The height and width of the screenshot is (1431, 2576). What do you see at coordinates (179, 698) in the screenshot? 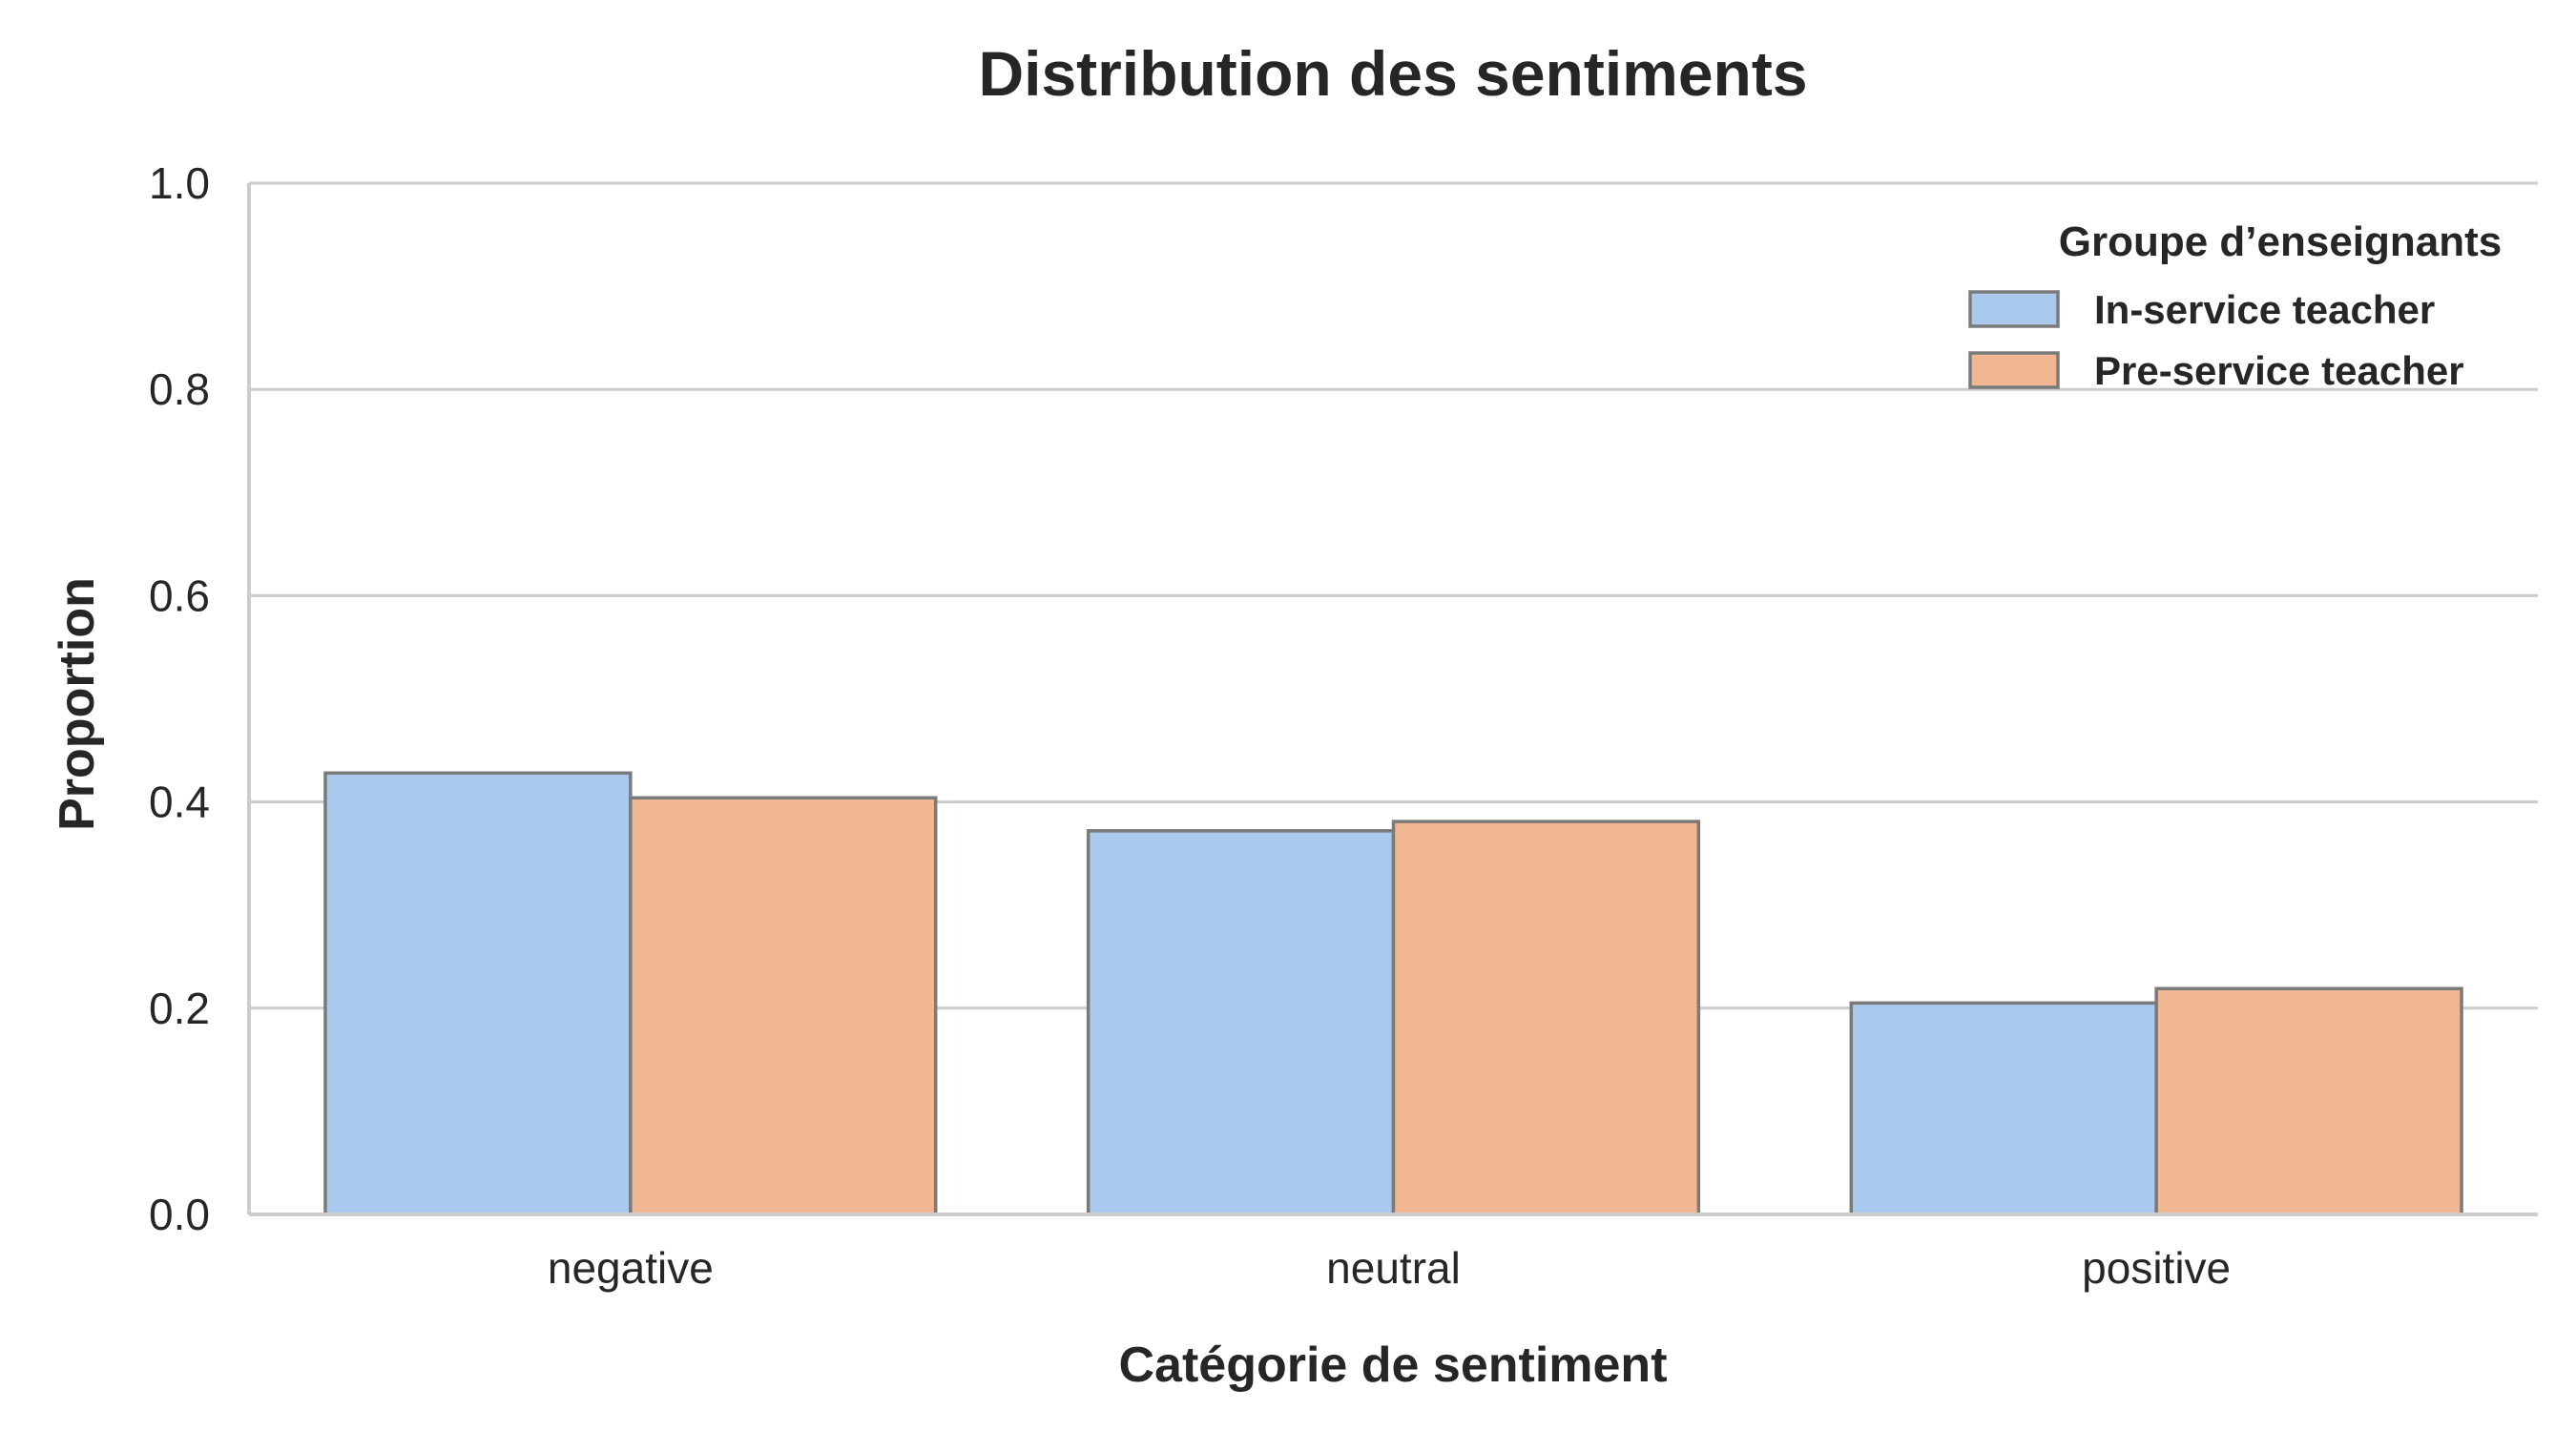
I see `y-tick-labels: 0.0 0.2 0.4 0.6 0.8 1.0` at bounding box center [179, 698].